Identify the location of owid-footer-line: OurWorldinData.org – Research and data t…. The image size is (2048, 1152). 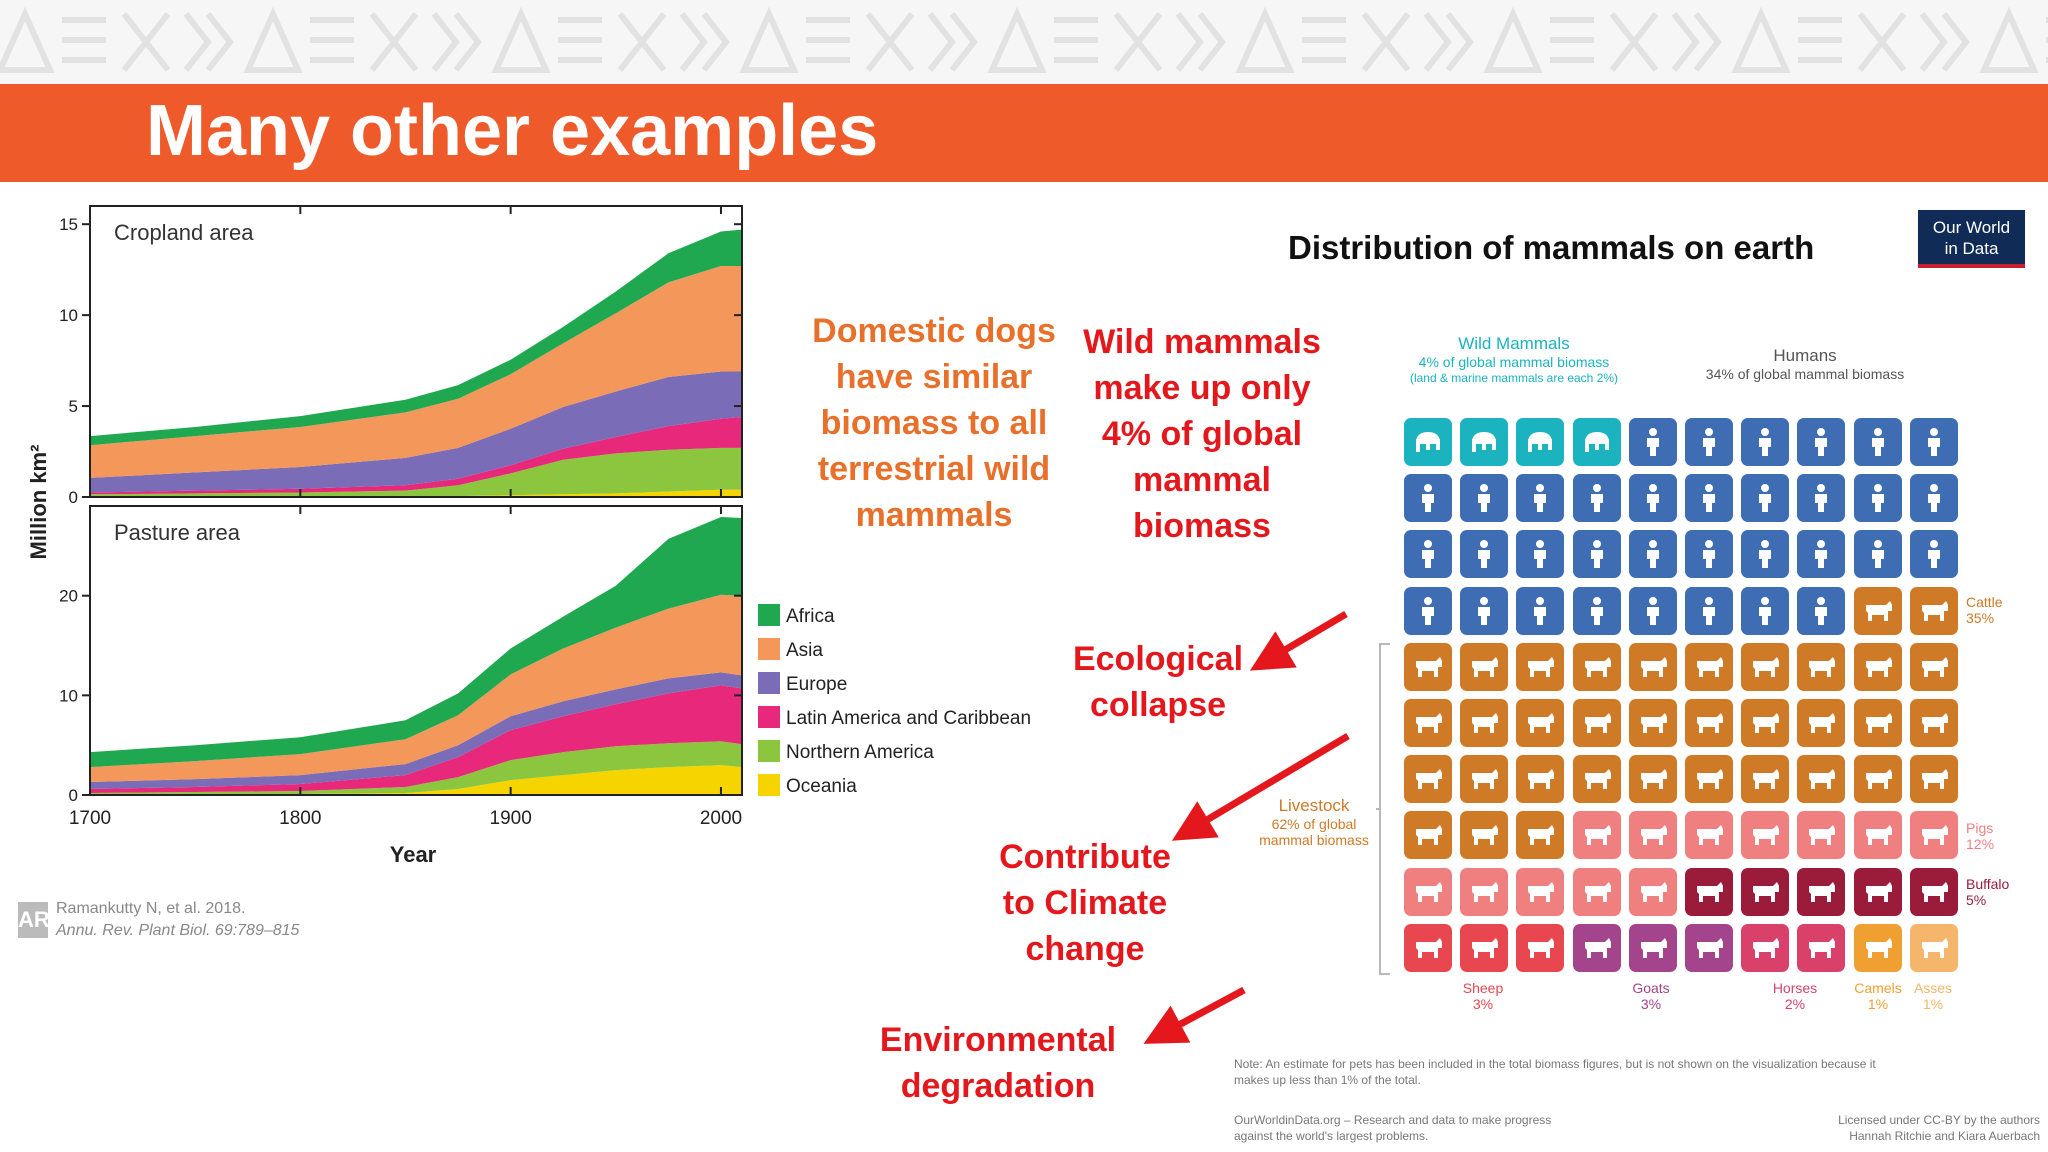
(1393, 1120).